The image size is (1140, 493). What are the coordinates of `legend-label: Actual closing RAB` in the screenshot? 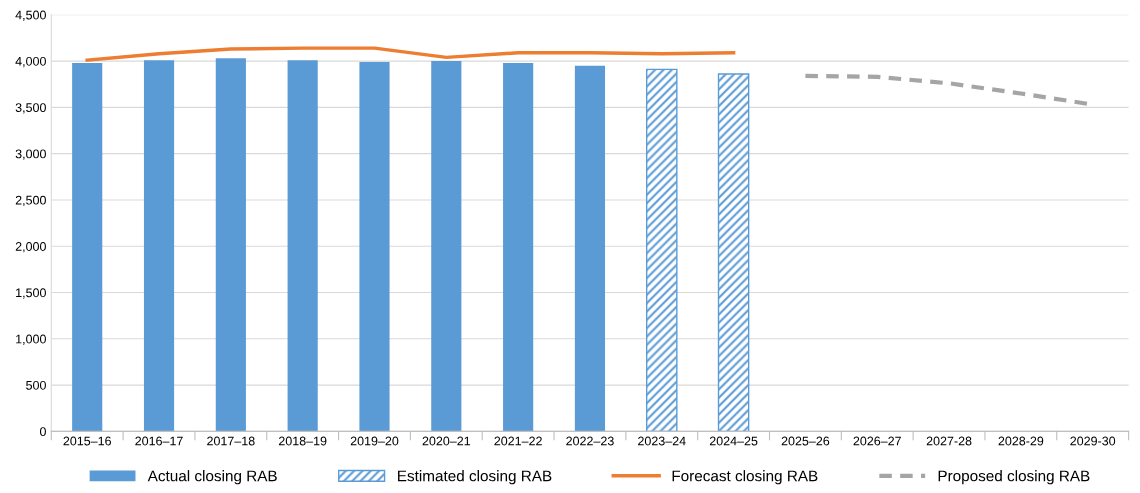 It's located at (212, 477).